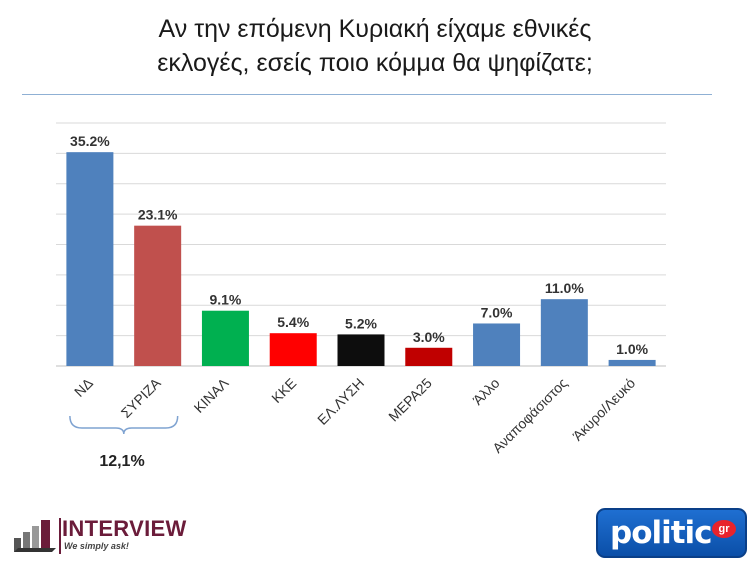  I want to click on data-label: 35.2%, so click(90, 141).